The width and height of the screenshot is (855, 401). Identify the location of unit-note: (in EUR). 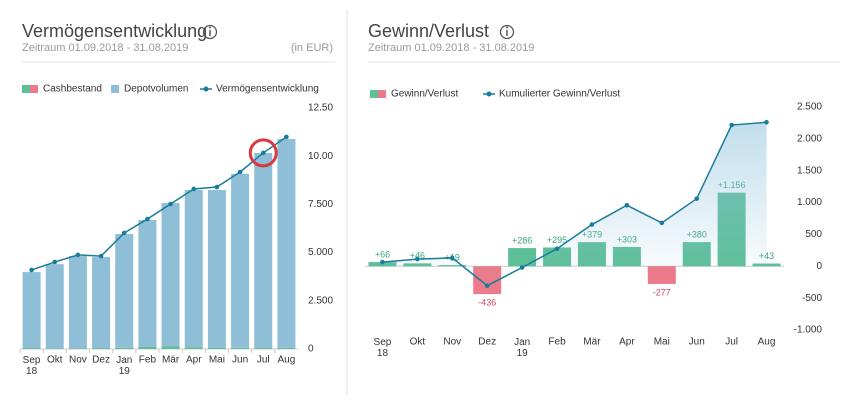
(312, 48).